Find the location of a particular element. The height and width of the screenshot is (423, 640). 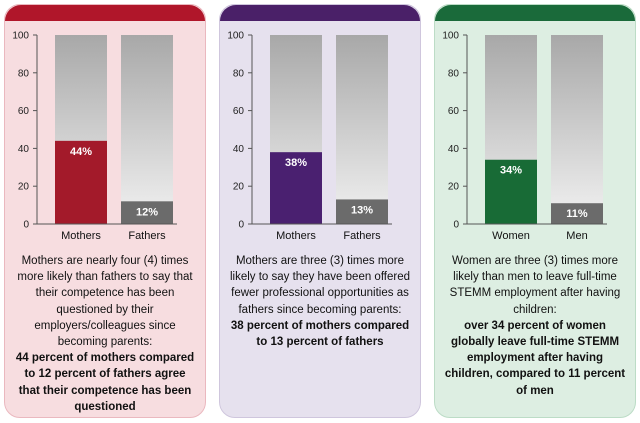

bar-value-label: 13% is located at coordinates (362, 210).